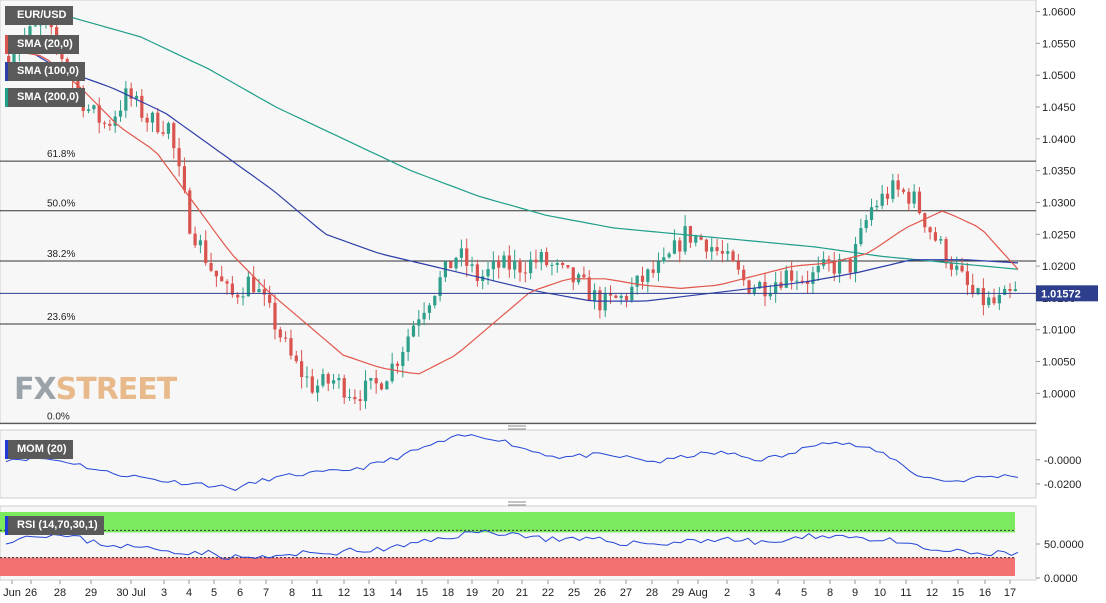  I want to click on time-tick-label: 29, so click(91, 593).